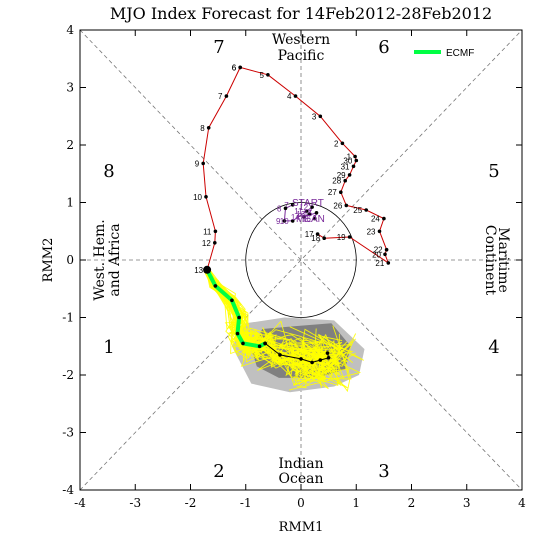 The image size is (547, 547). Describe the element at coordinates (310, 219) in the screenshot. I see `mean-label: MEAN` at that location.